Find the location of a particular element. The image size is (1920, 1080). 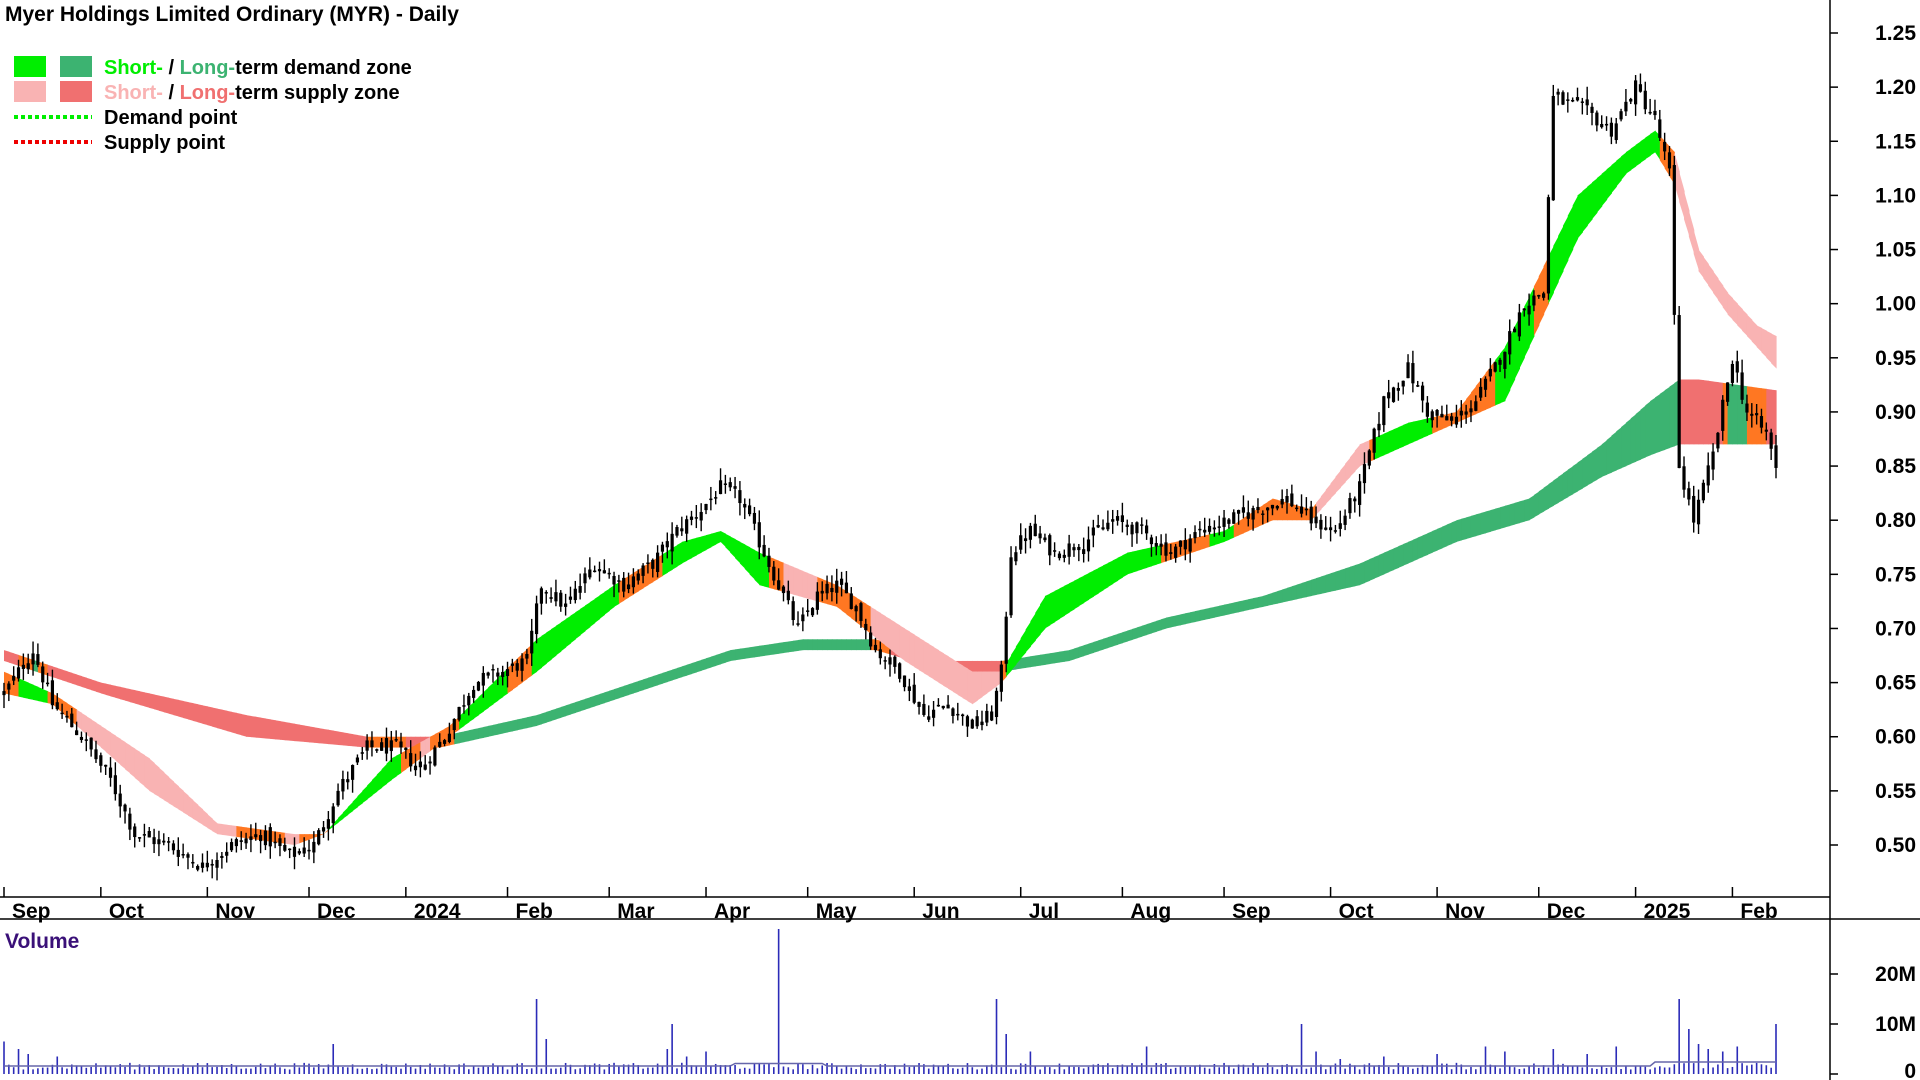

legend-label-part: / is located at coordinates (171, 68).